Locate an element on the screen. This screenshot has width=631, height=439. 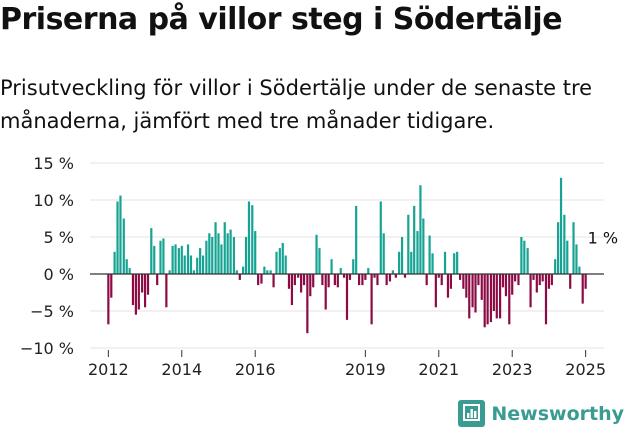
newsworthy-logo-icon is located at coordinates (472, 413).